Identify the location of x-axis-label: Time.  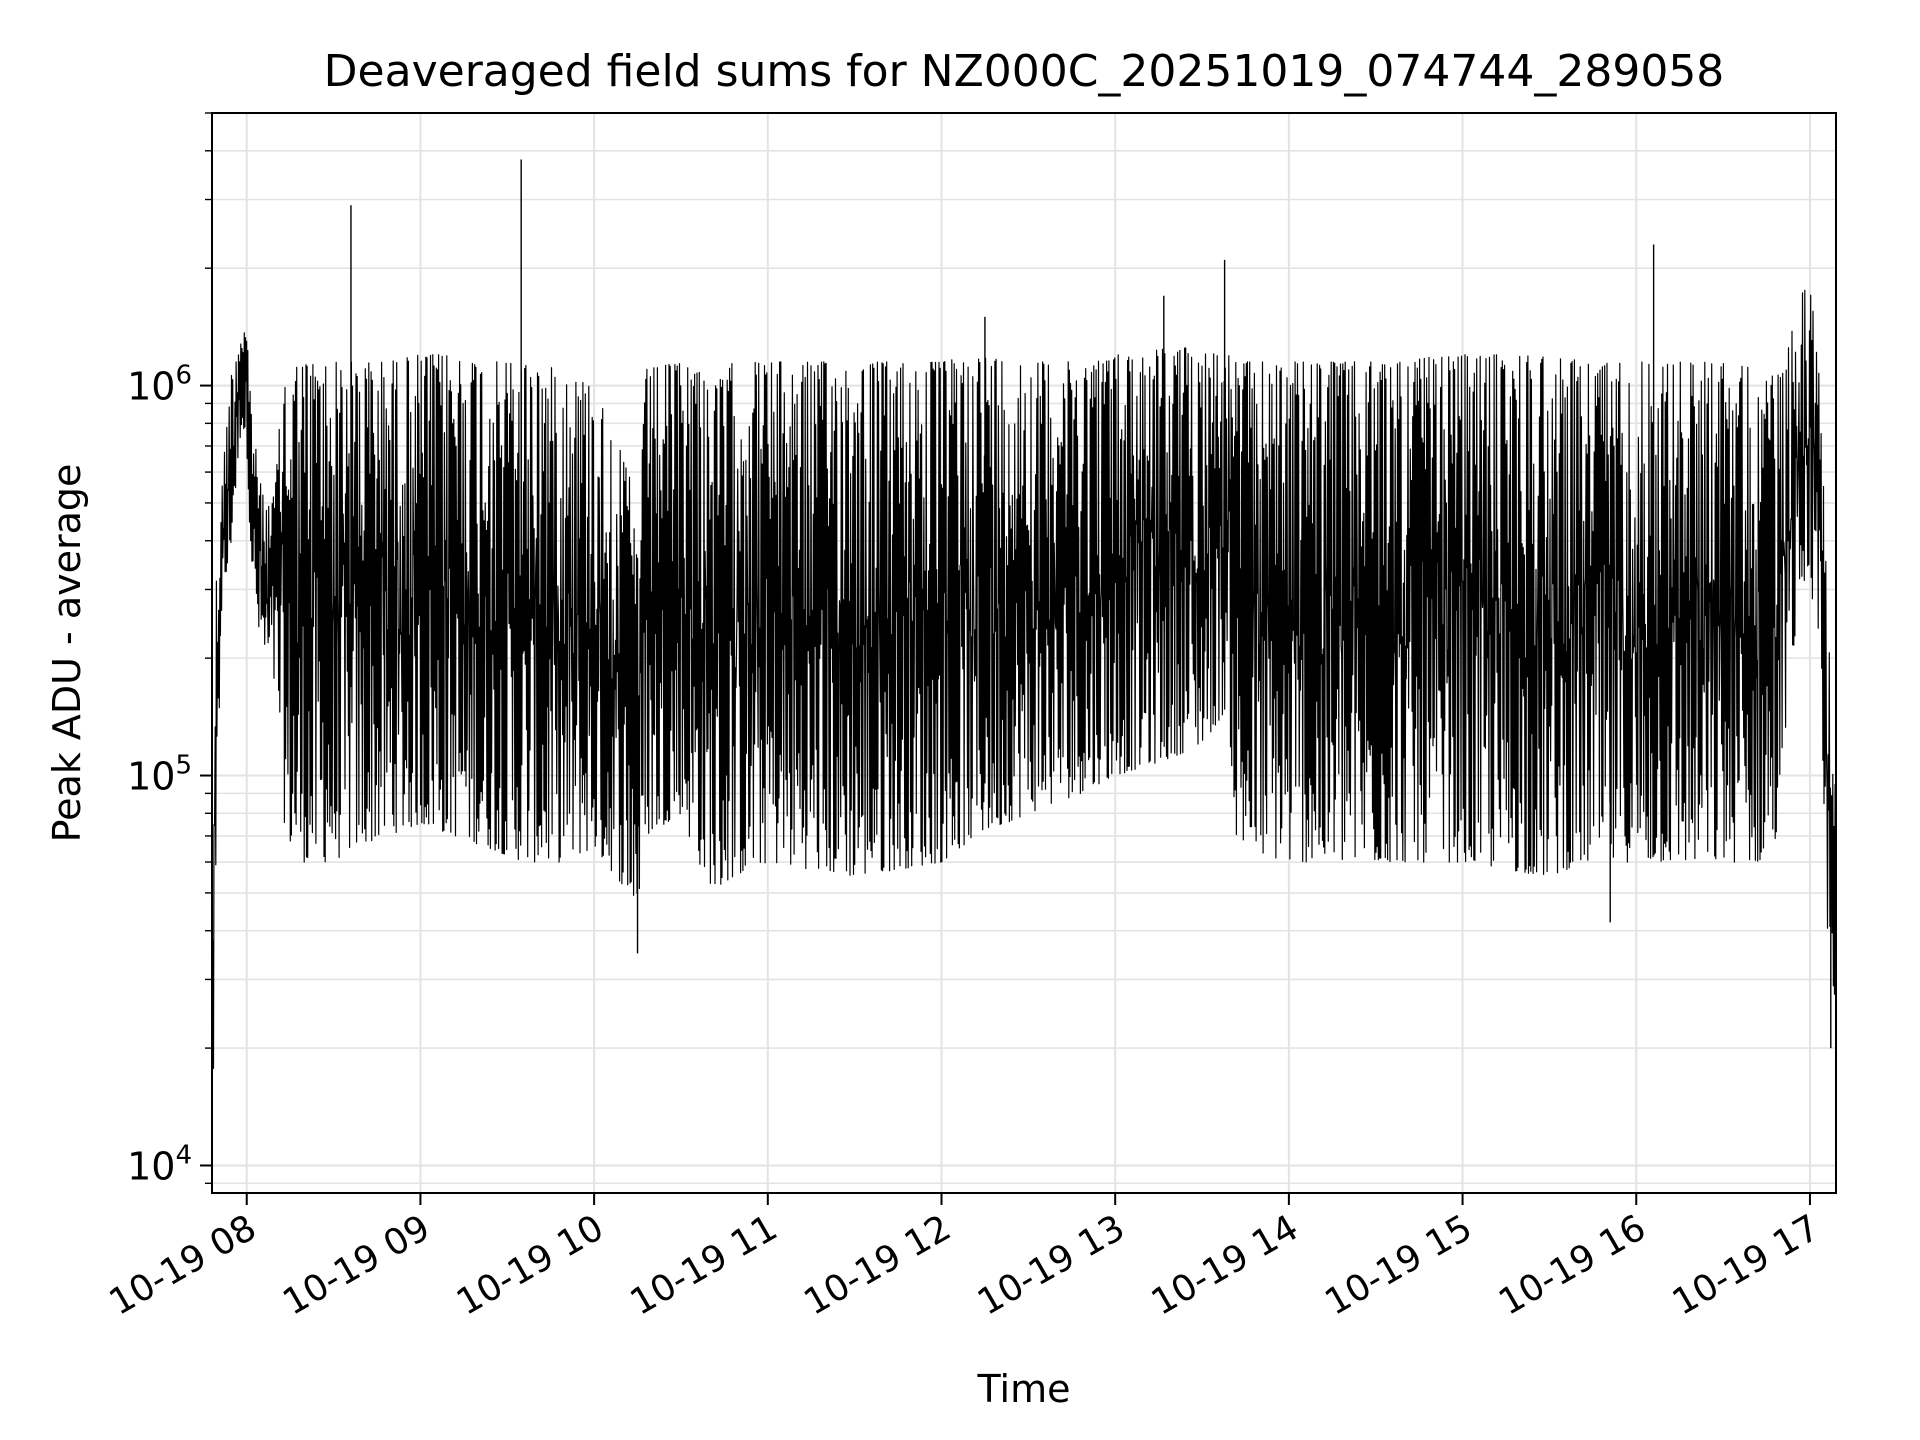
(1024, 1389).